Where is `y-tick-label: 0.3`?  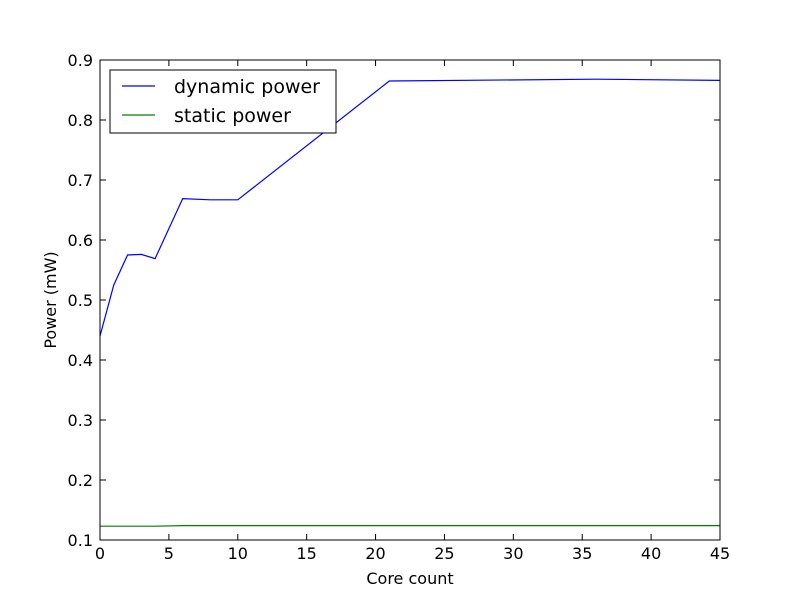
y-tick-label: 0.3 is located at coordinates (80, 420).